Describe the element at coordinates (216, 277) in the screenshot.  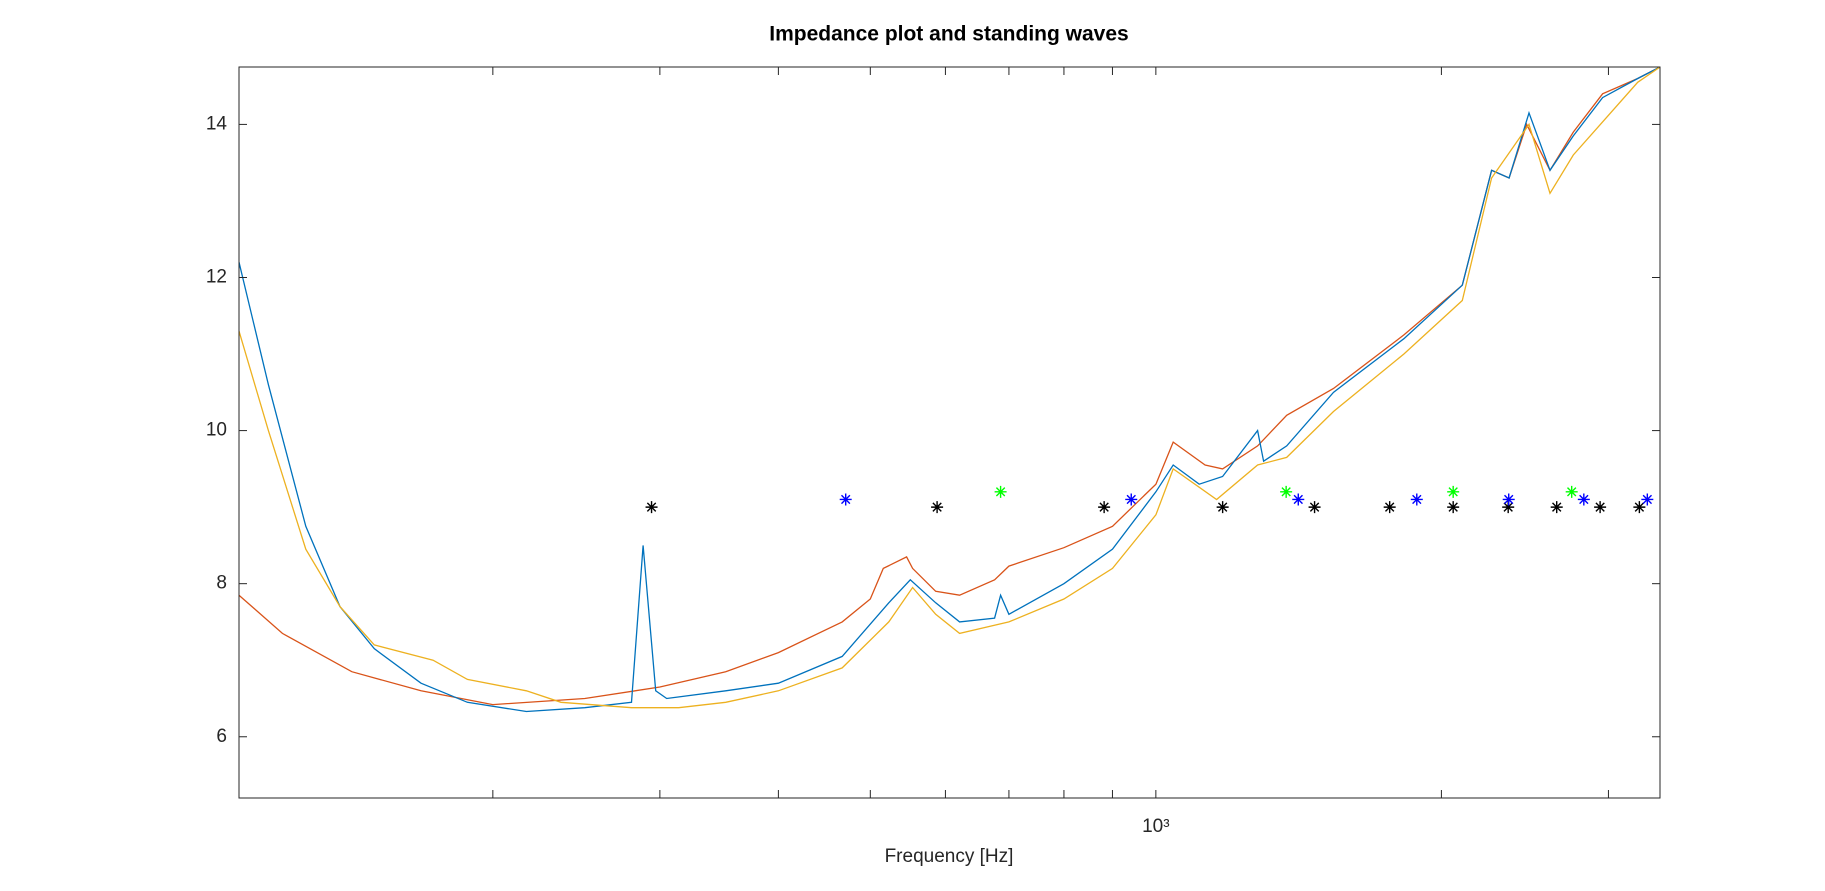
I see `y-tick-label: 12` at that location.